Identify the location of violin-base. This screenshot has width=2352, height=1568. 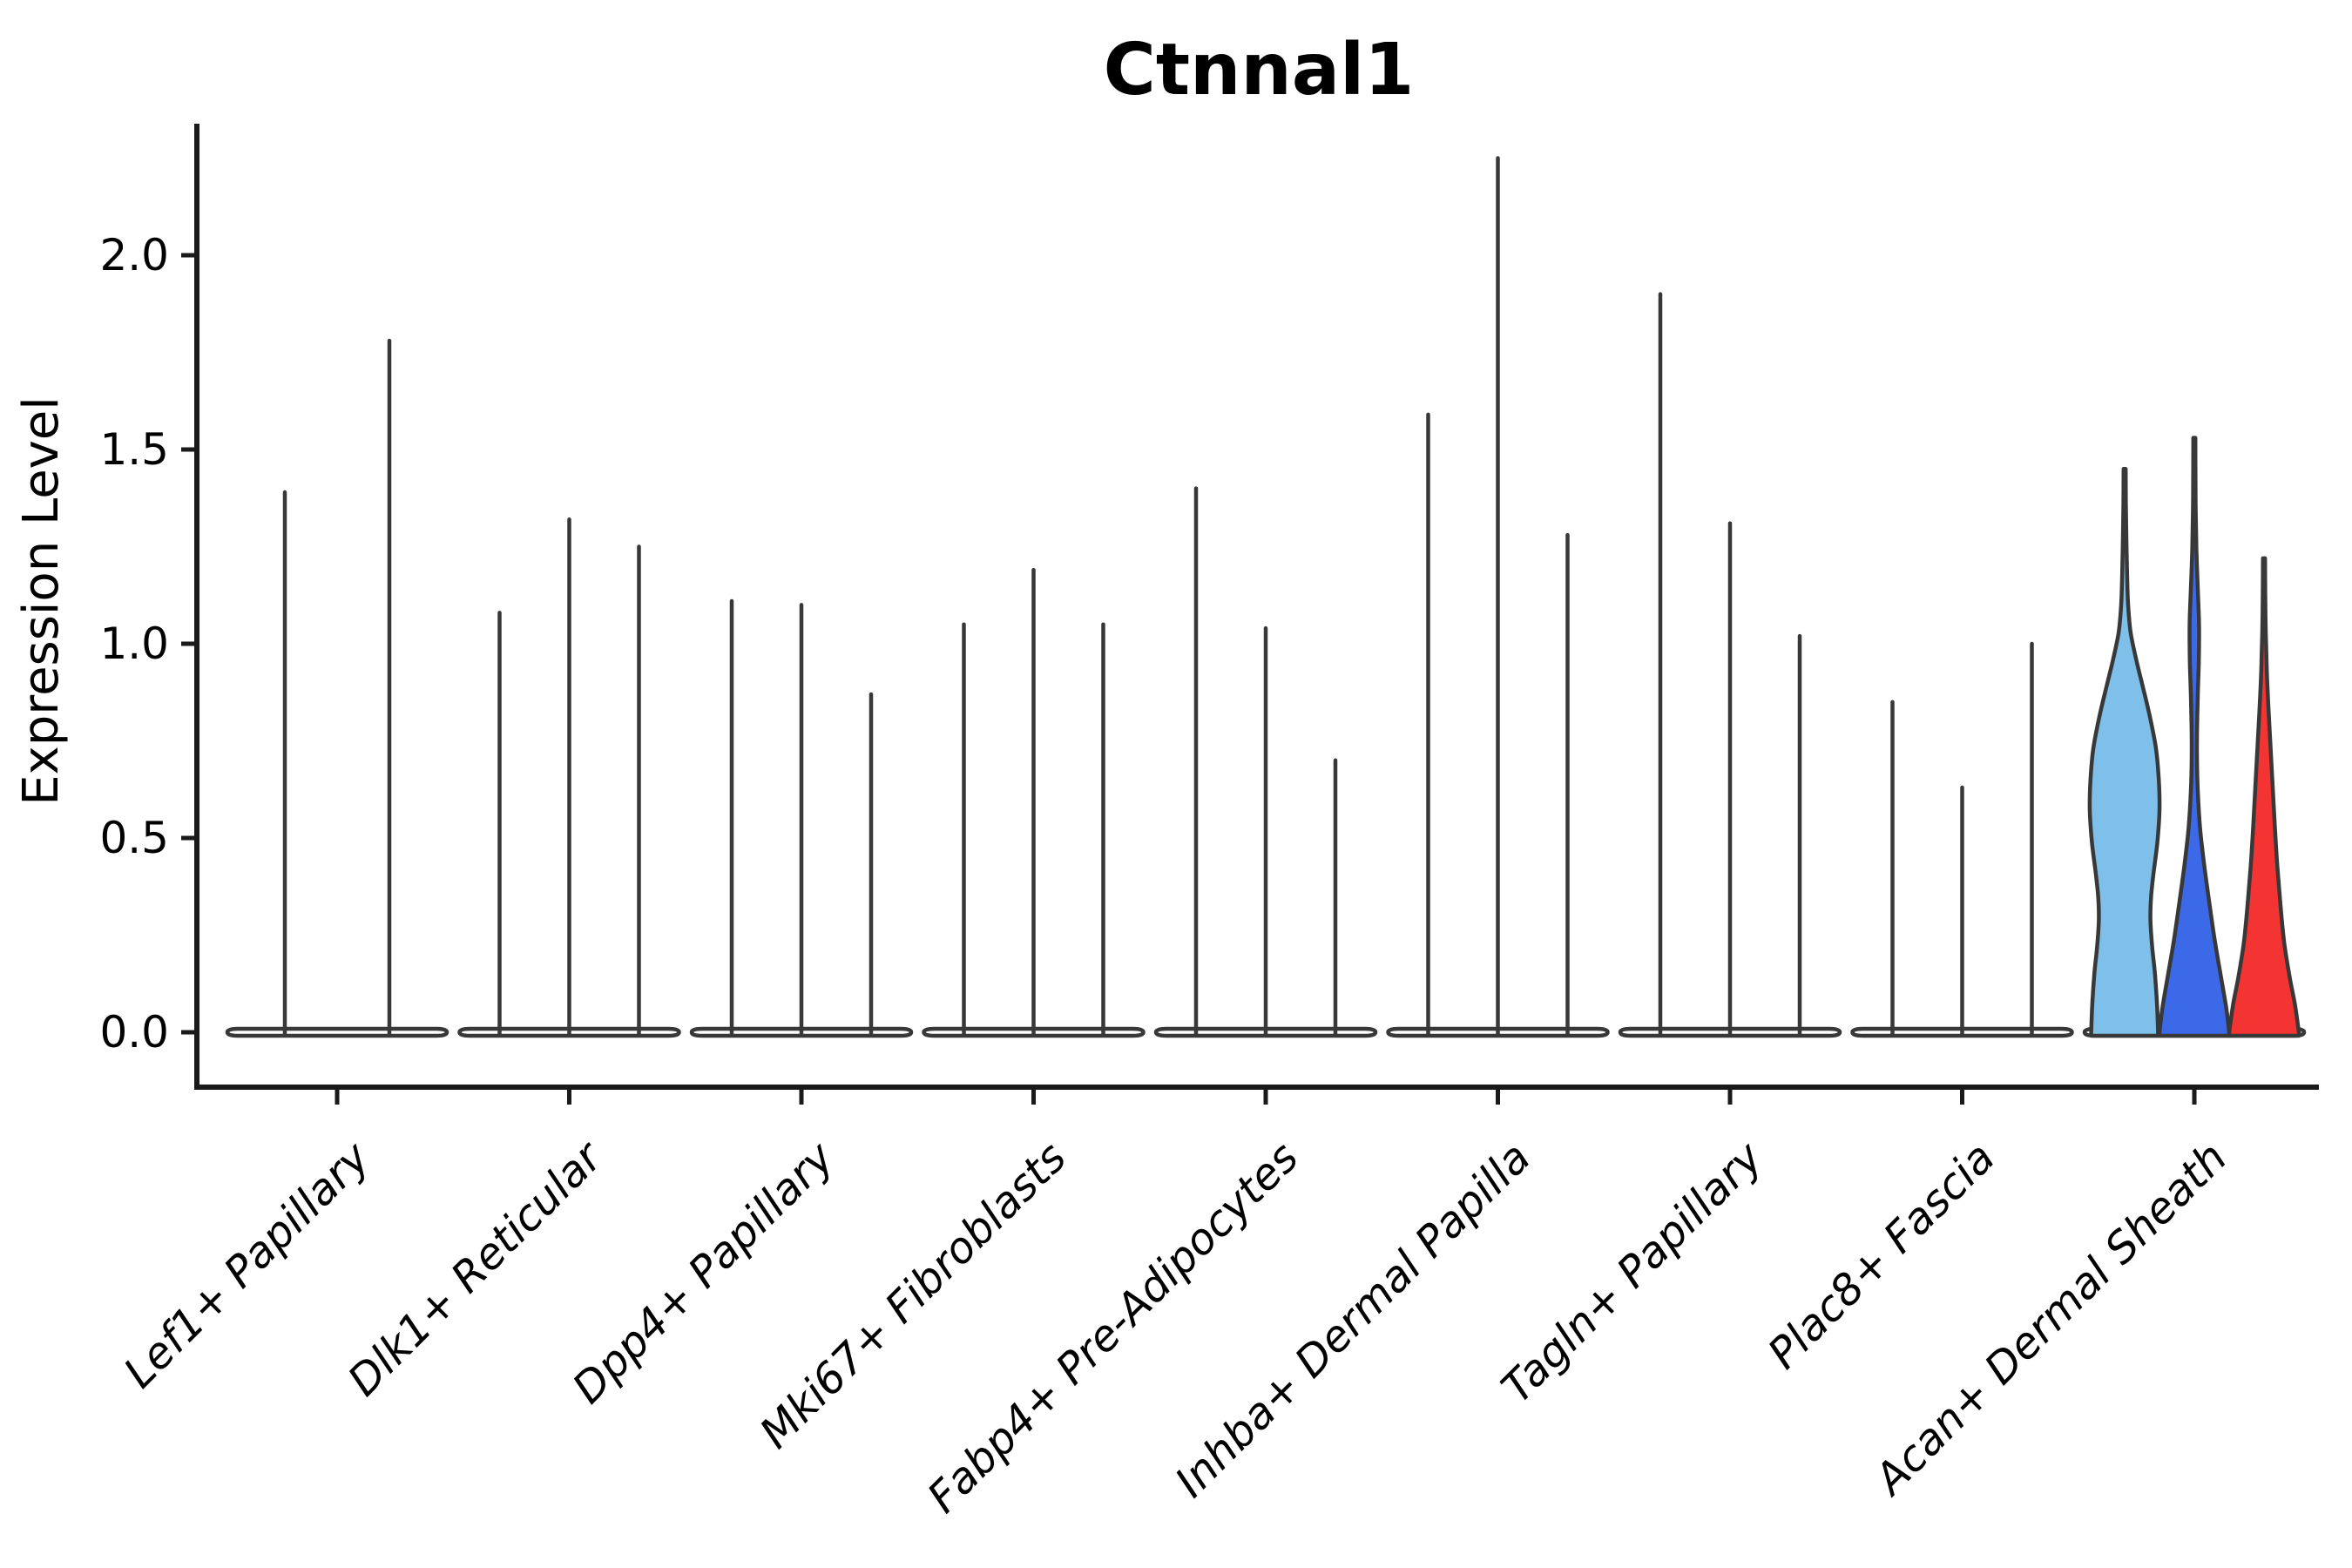
(337, 1032).